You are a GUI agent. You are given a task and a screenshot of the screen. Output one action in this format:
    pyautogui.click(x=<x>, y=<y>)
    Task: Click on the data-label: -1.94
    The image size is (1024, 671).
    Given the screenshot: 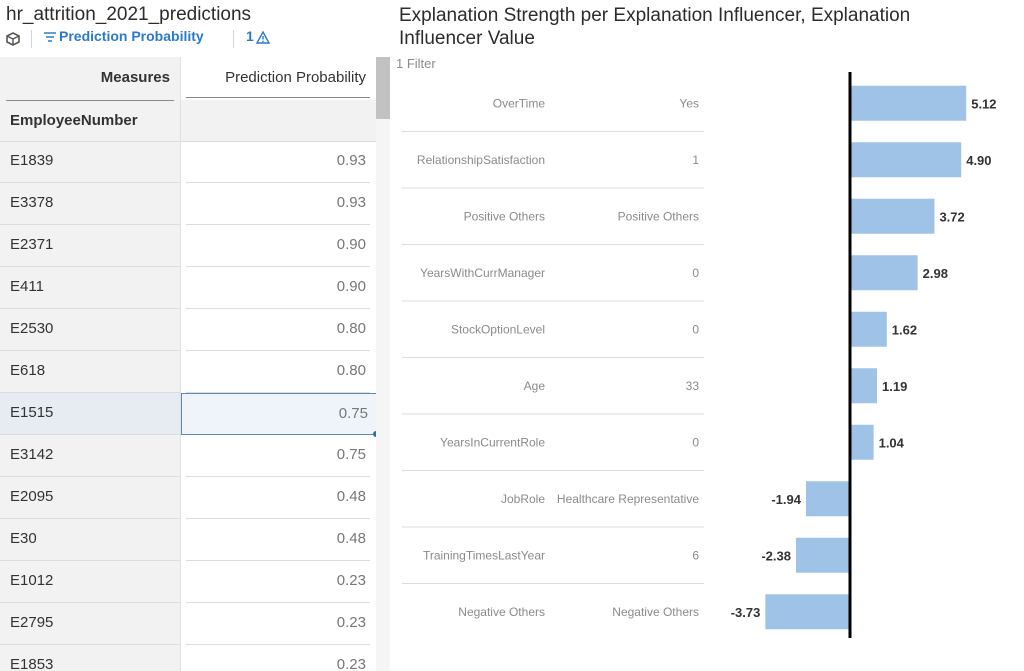 What is the action you would take?
    pyautogui.click(x=786, y=499)
    